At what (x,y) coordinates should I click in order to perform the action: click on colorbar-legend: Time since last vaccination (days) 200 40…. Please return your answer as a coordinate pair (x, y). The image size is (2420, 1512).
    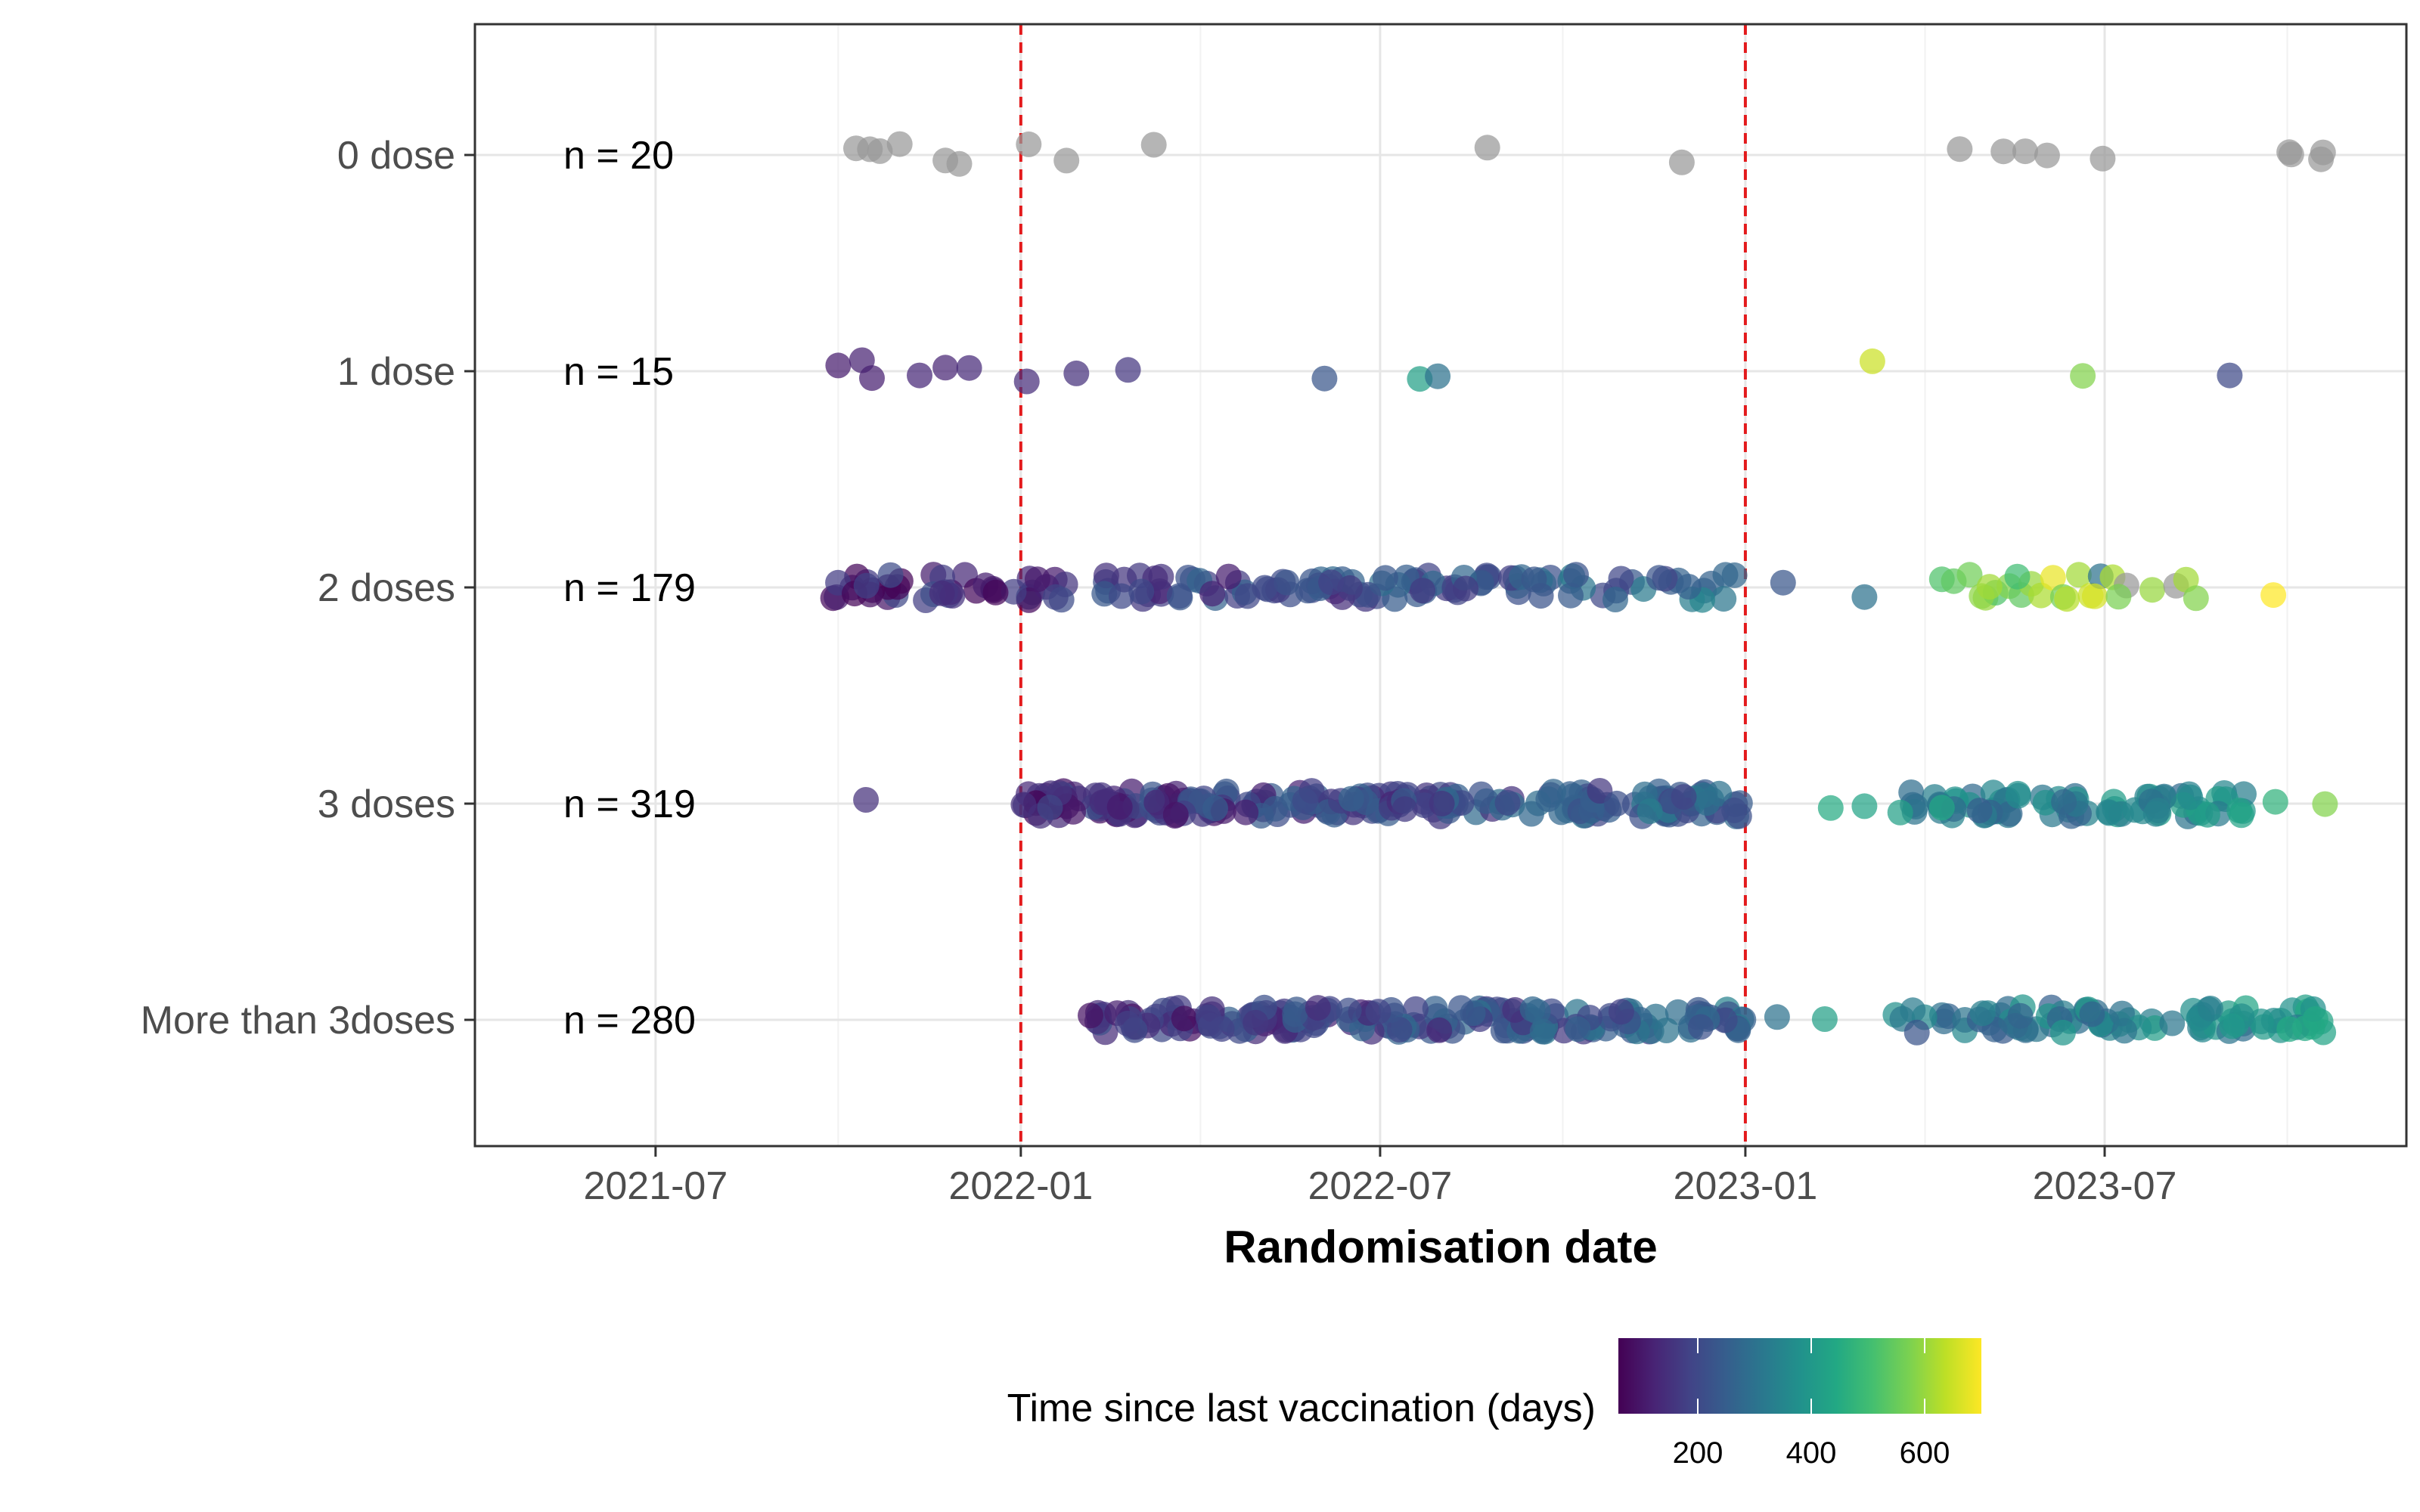
    Looking at the image, I should click on (1494, 1404).